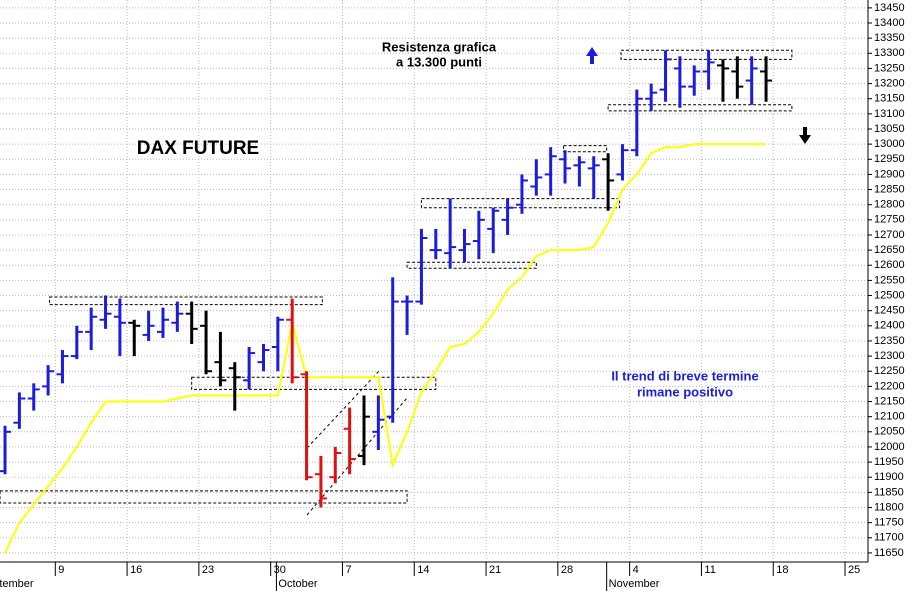 This screenshot has height=591, width=920. I want to click on y-tick-label: 12950, so click(889, 159).